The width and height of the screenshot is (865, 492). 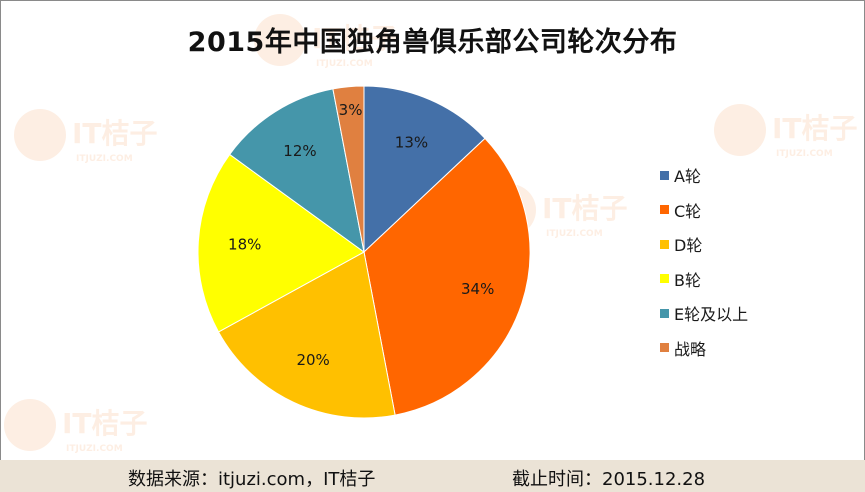 I want to click on legend-item-e-plus: E轮及以上, so click(x=704, y=313).